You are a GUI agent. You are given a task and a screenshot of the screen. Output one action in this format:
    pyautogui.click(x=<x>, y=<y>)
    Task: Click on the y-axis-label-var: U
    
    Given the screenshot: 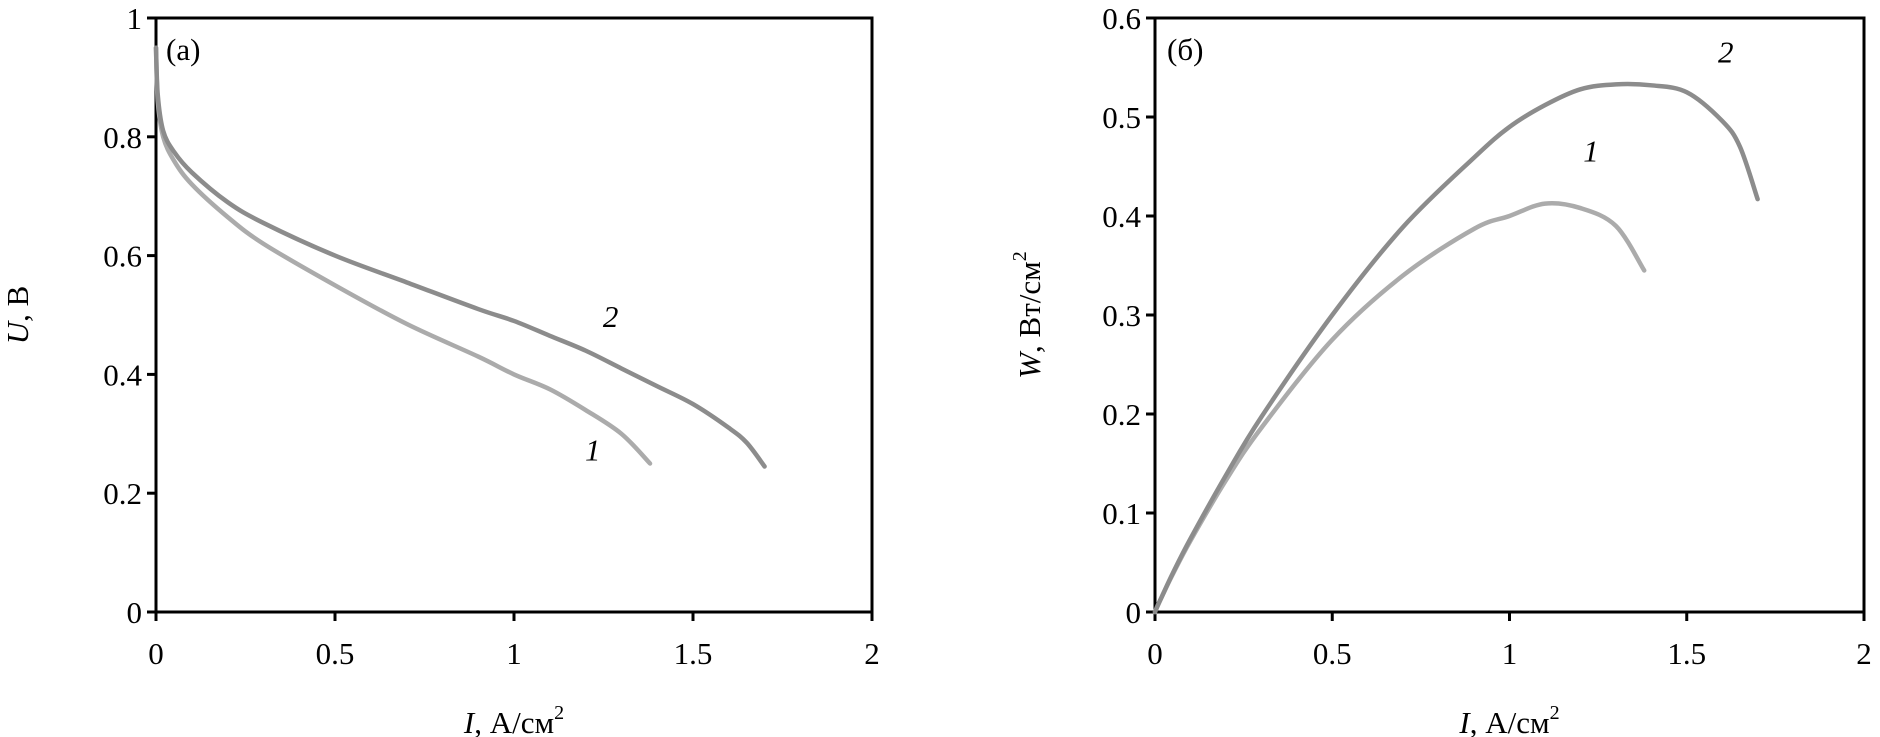 What is the action you would take?
    pyautogui.click(x=17, y=331)
    